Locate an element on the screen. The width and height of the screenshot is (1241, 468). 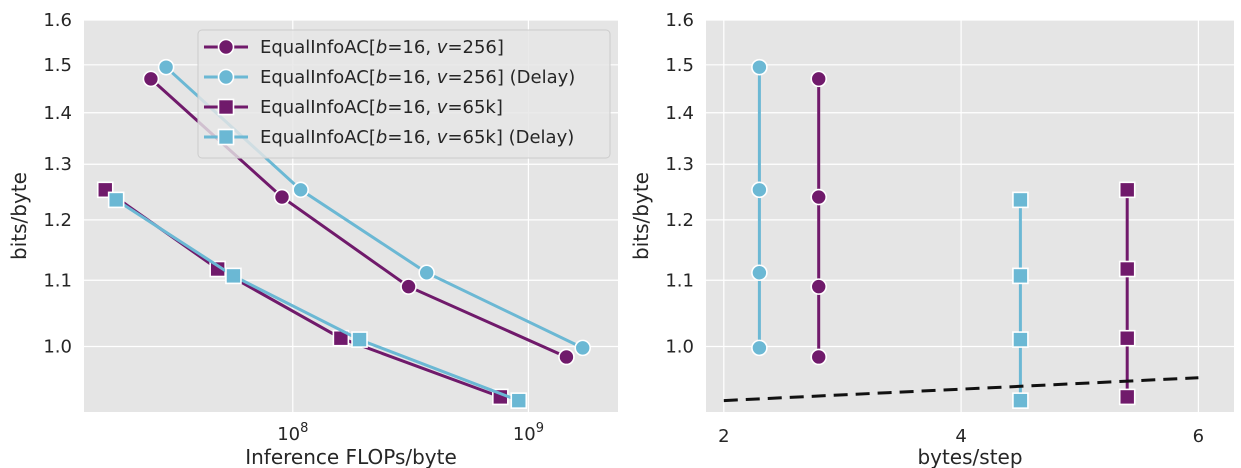
x-tick-label: 10⁹ is located at coordinates (528, 433).